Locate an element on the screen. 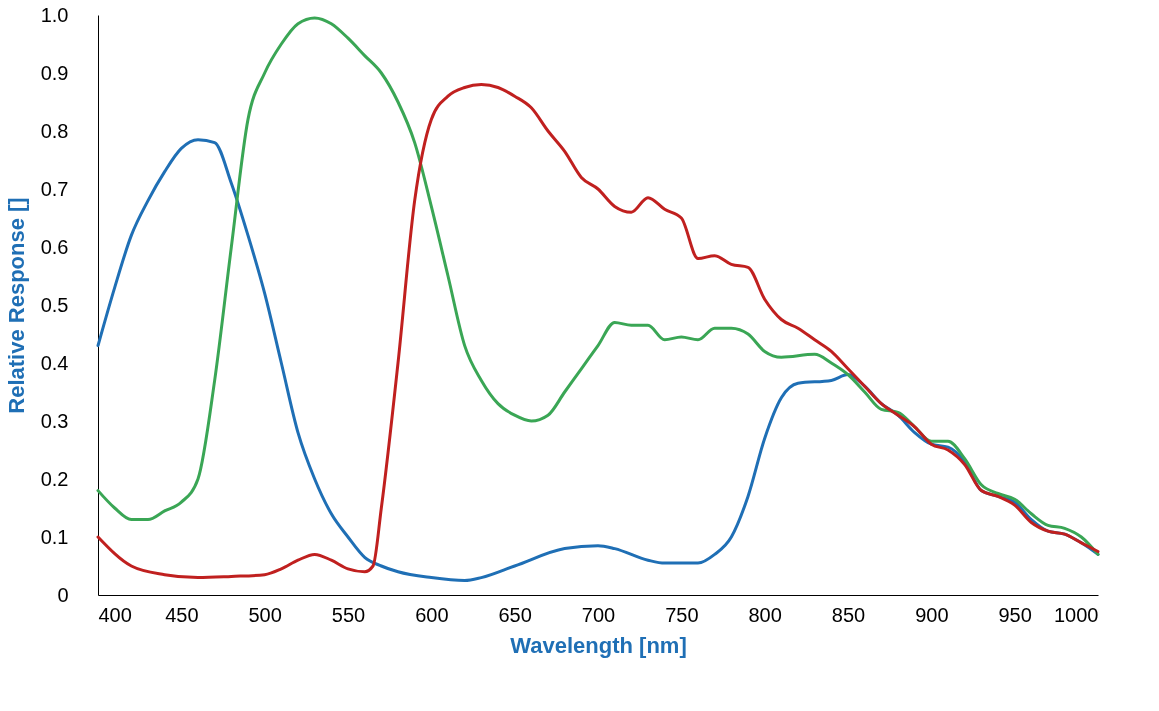  x-tick-label: 600 is located at coordinates (432, 614).